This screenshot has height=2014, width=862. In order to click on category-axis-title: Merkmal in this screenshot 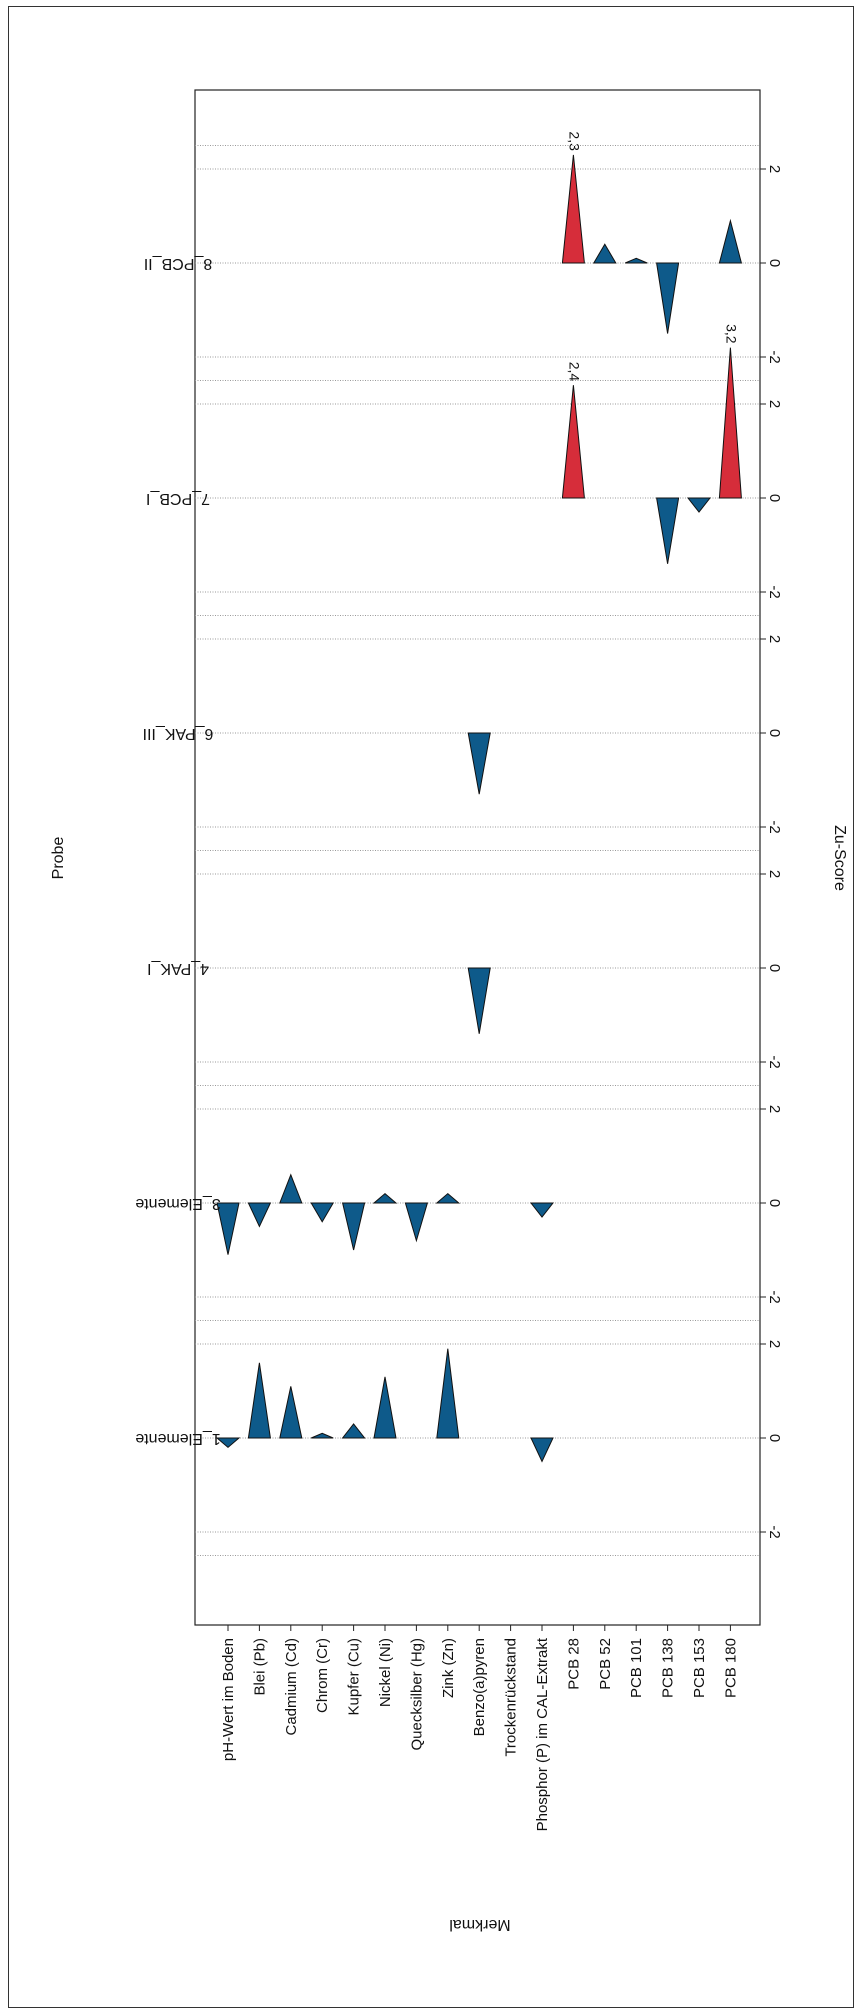, I will do `click(479, 1924)`.